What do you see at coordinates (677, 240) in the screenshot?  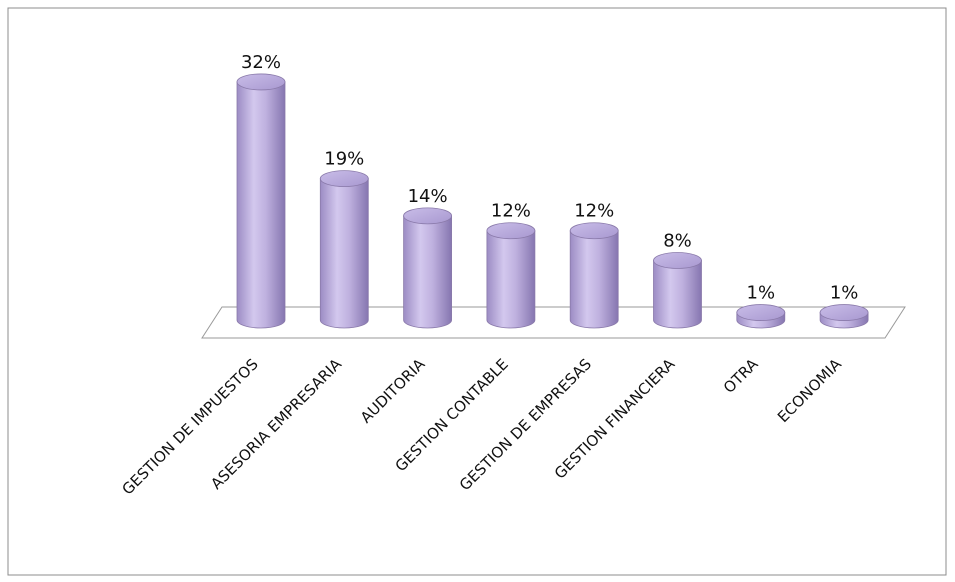 I see `value-label: 8%` at bounding box center [677, 240].